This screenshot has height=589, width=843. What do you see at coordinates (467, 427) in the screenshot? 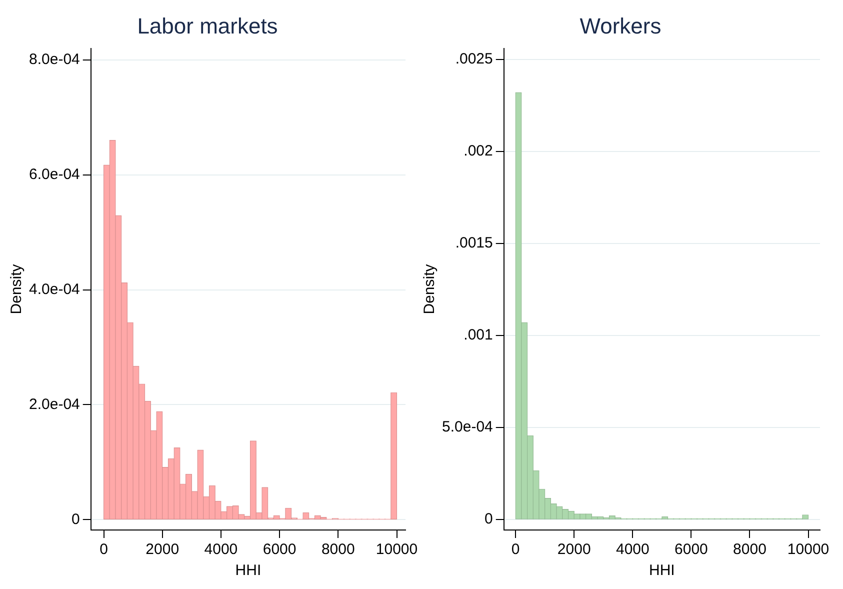
I see `y-tick-label: 5.0e-04` at bounding box center [467, 427].